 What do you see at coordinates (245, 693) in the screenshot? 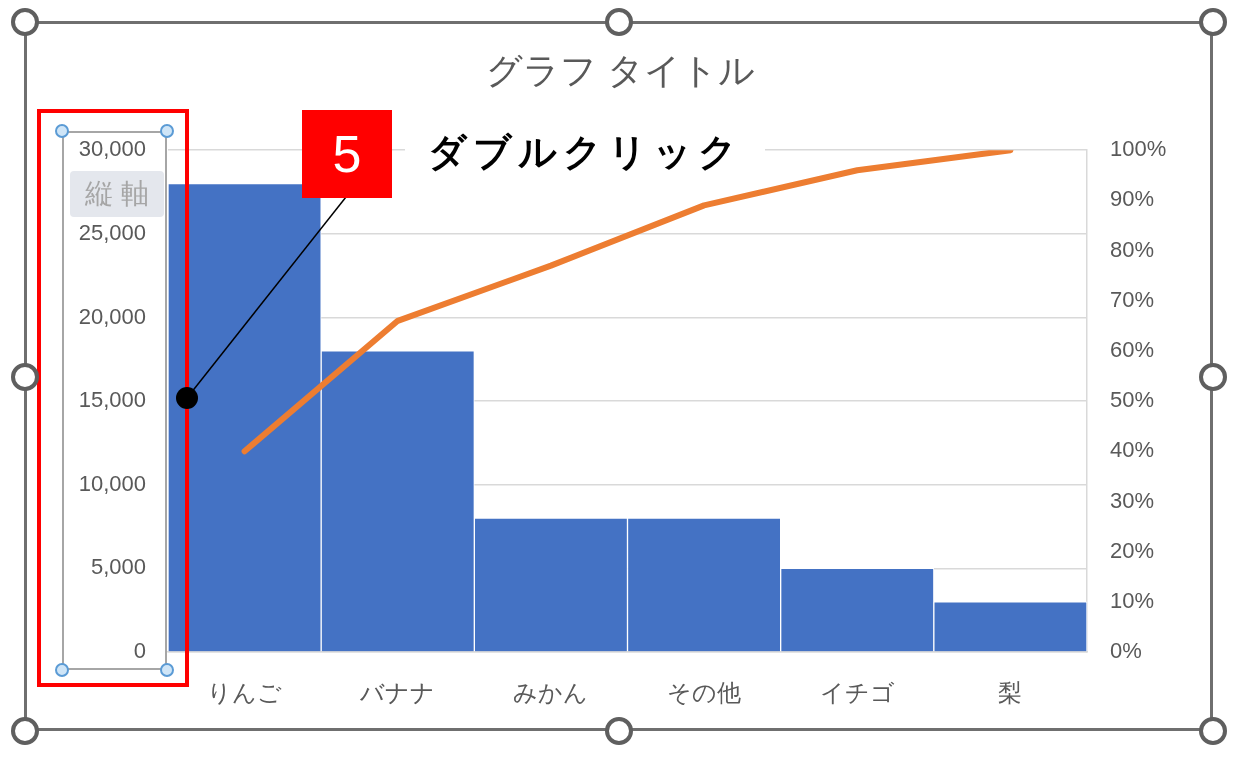
I see `x-tick-label: りんご` at bounding box center [245, 693].